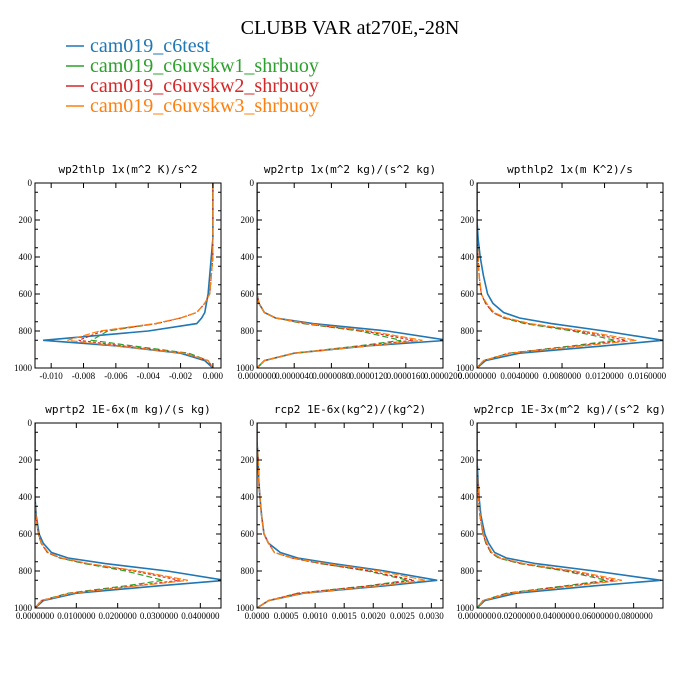 This screenshot has height=700, width=700. I want to click on legend-entry: cam019_c6uvskw2_shrbuoy, so click(204, 86).